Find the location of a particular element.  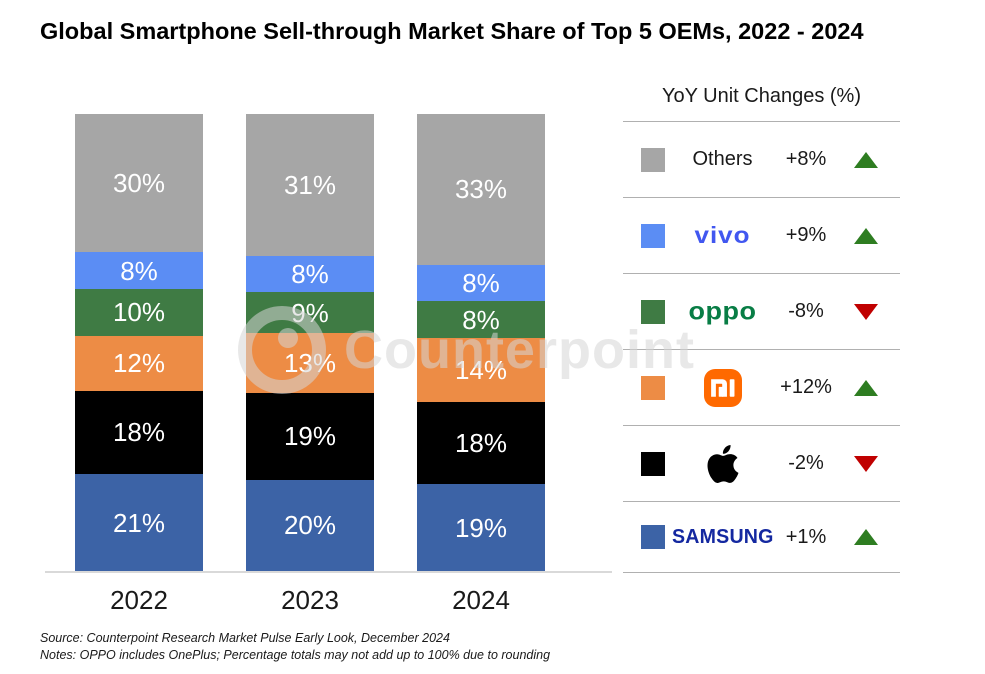

segment-vivo-2024: 8% is located at coordinates (481, 283).